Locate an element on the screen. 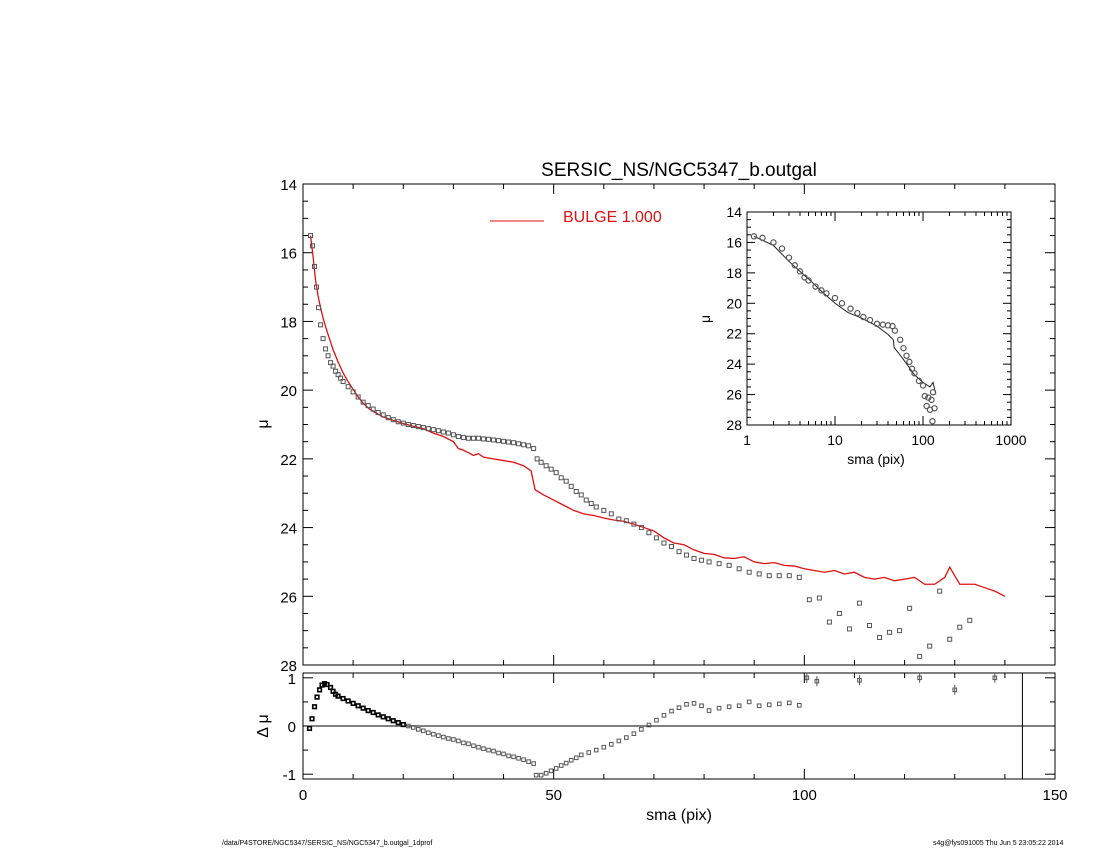  inset-y-tick-label: 26 is located at coordinates (734, 395).